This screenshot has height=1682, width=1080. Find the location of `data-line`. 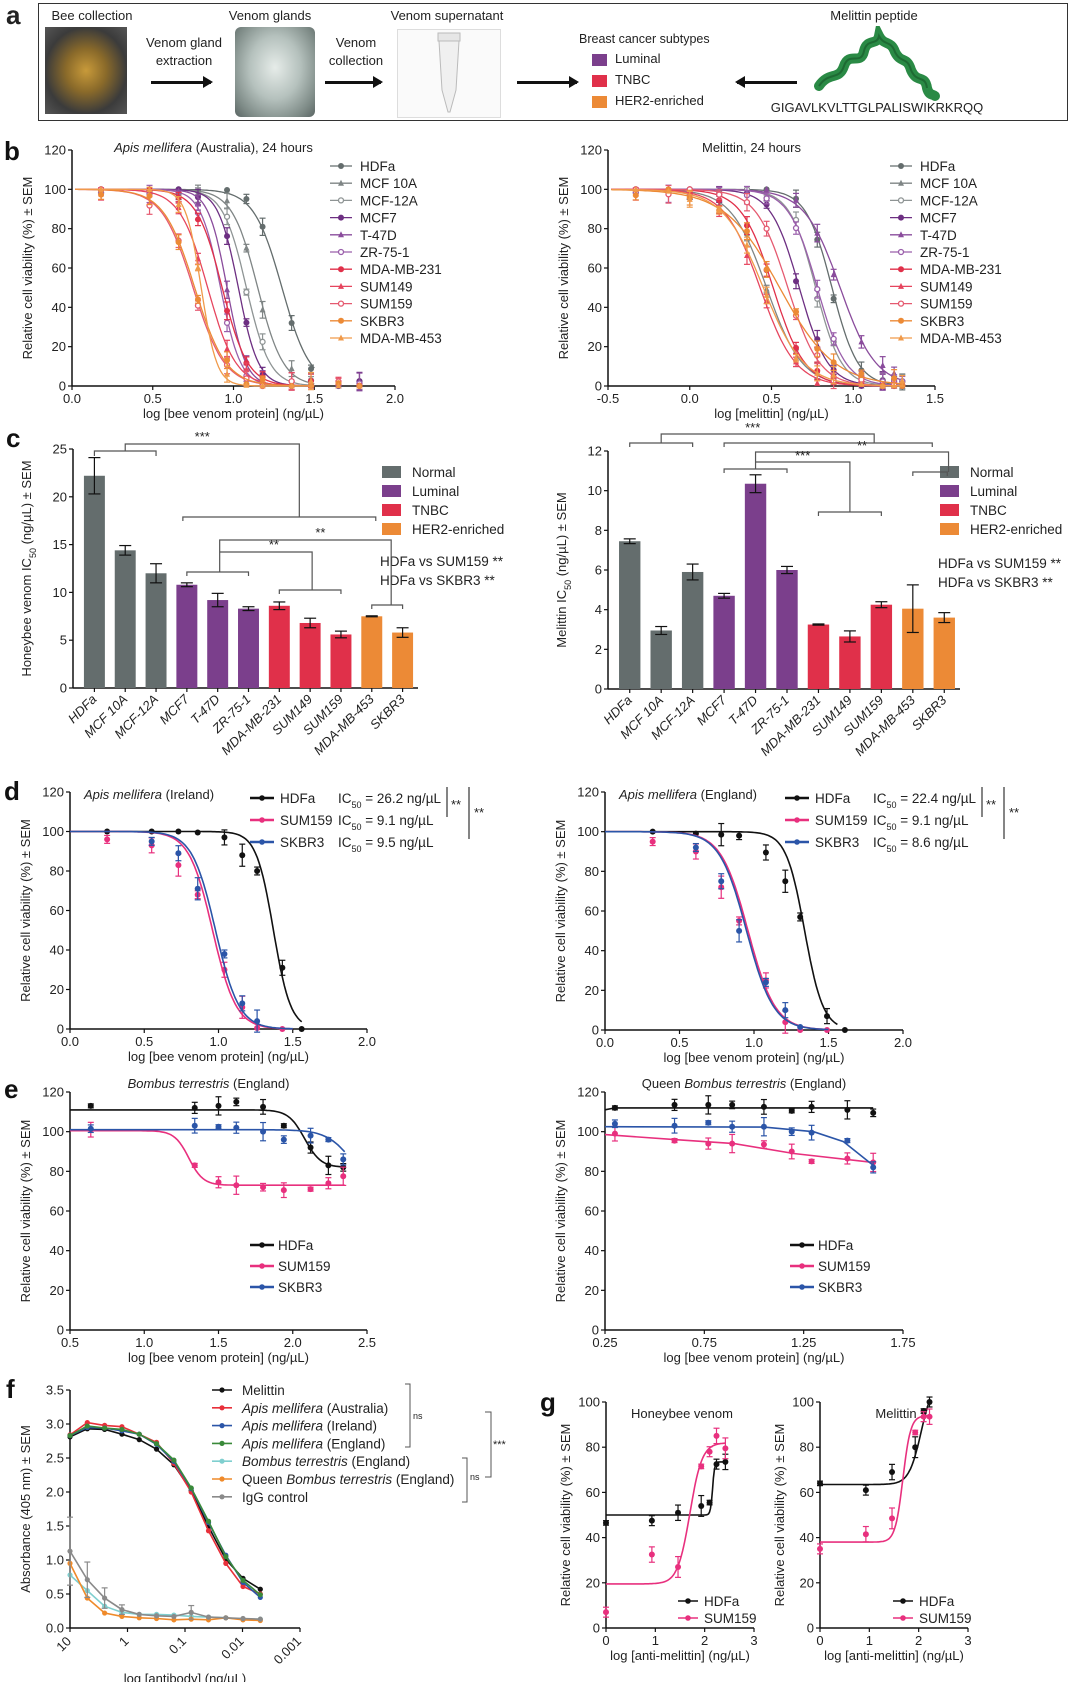

data-line is located at coordinates (165, 1585).